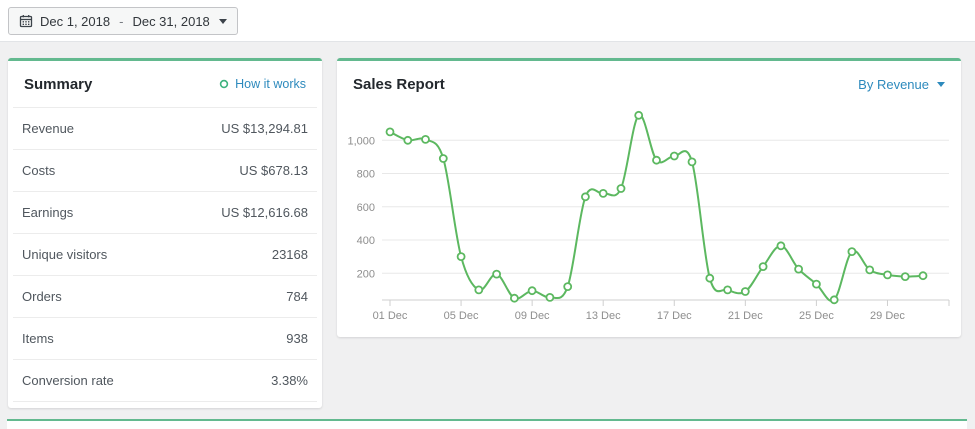 The image size is (975, 429). Describe the element at coordinates (270, 84) in the screenshot. I see `how-it-works-label: How it works` at that location.